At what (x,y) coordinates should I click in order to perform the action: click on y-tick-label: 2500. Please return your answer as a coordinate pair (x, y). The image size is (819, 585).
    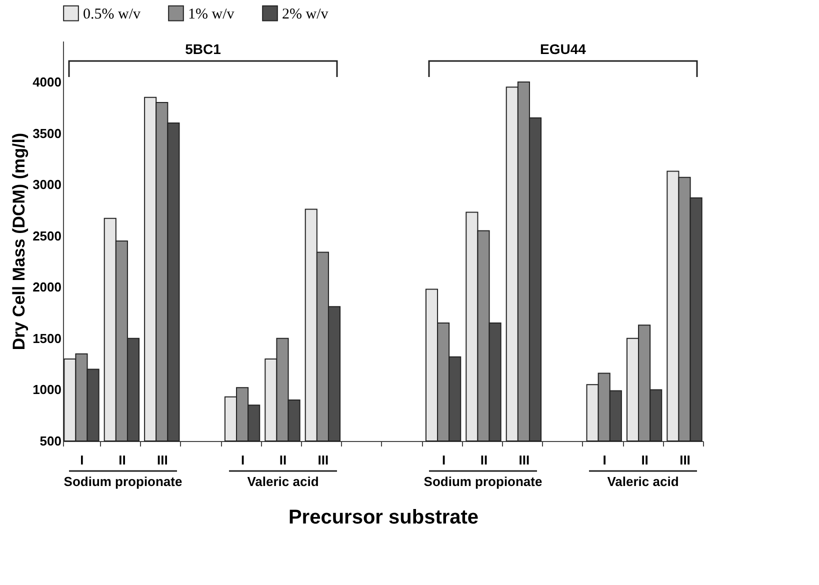
    Looking at the image, I should click on (47, 236).